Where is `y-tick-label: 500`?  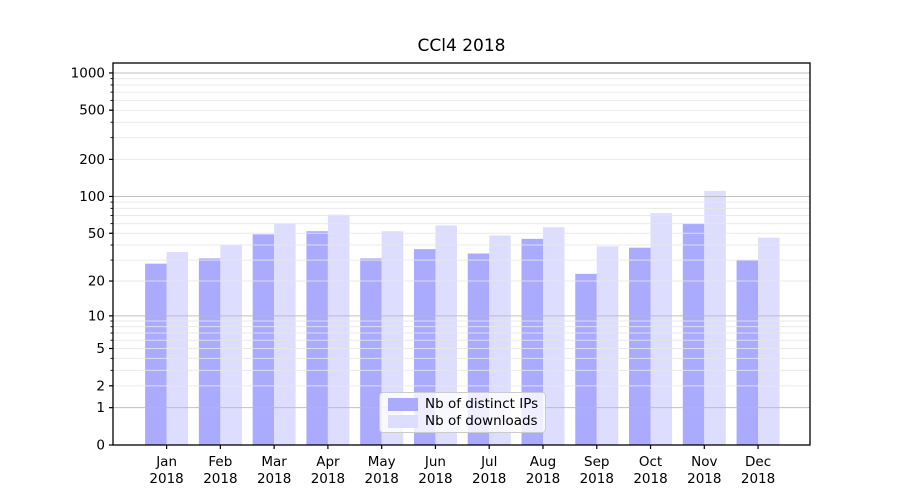
y-tick-label: 500 is located at coordinates (92, 111).